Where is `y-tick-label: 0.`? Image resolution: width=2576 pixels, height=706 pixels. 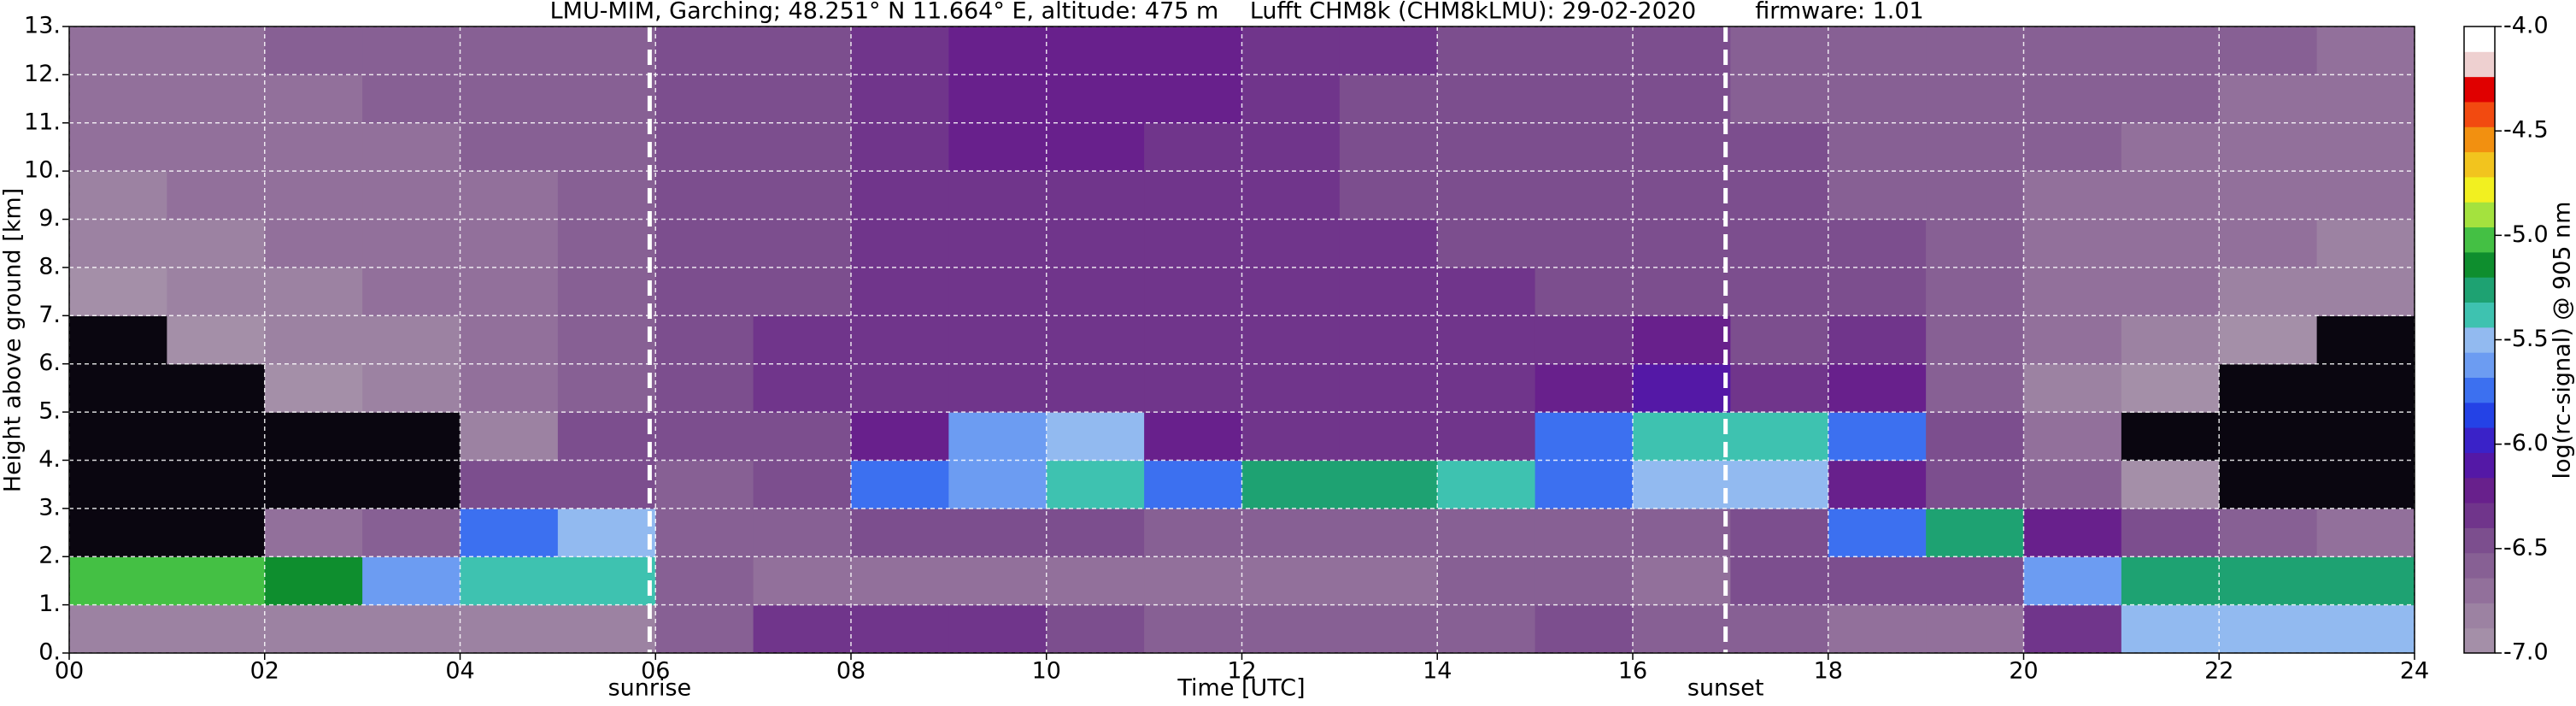
y-tick-label: 0. is located at coordinates (49, 652).